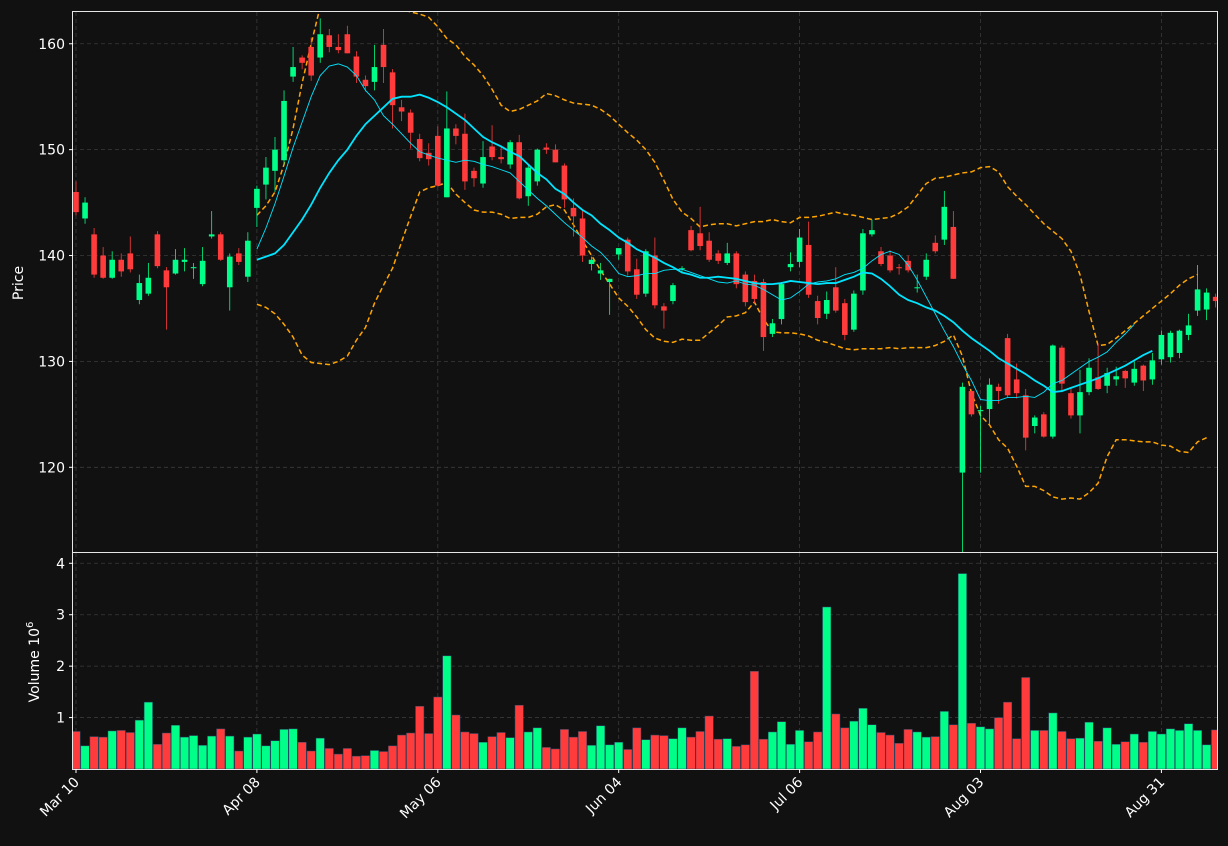 Image resolution: width=1228 pixels, height=846 pixels. What do you see at coordinates (51, 45) in the screenshot?
I see `price-tick-label: 160` at bounding box center [51, 45].